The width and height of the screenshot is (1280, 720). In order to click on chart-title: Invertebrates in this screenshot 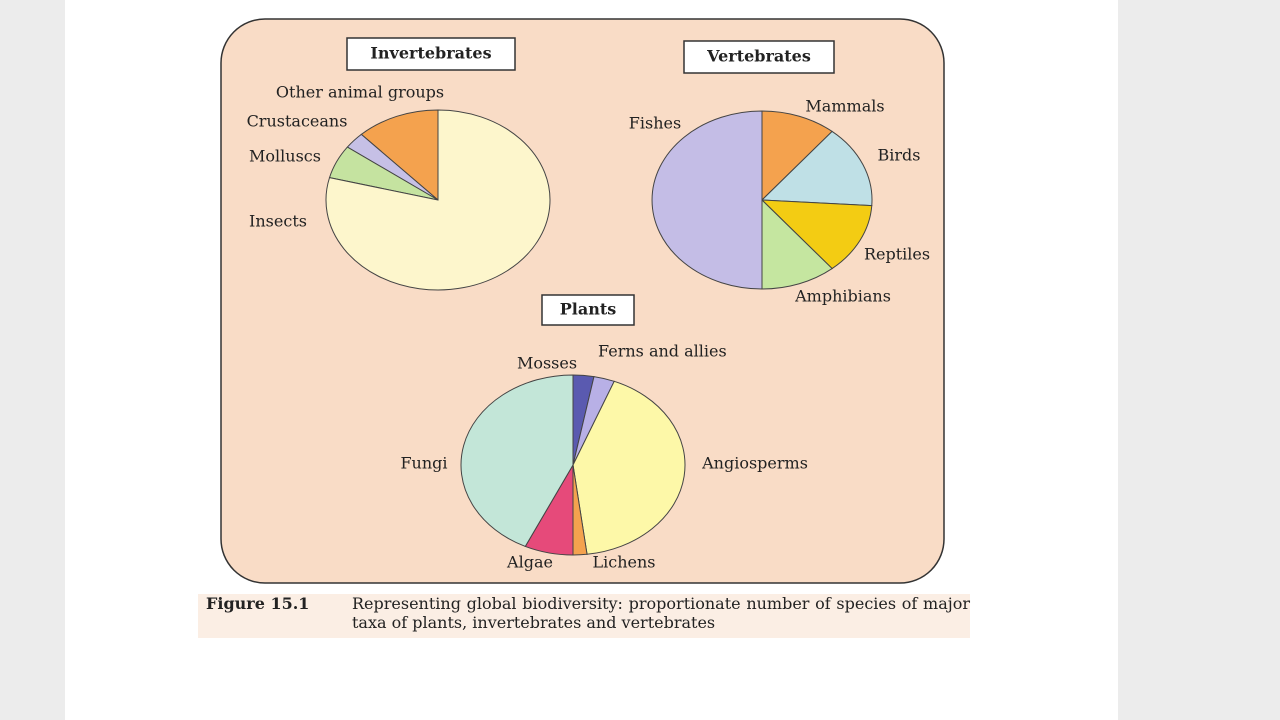, I will do `click(430, 53)`.